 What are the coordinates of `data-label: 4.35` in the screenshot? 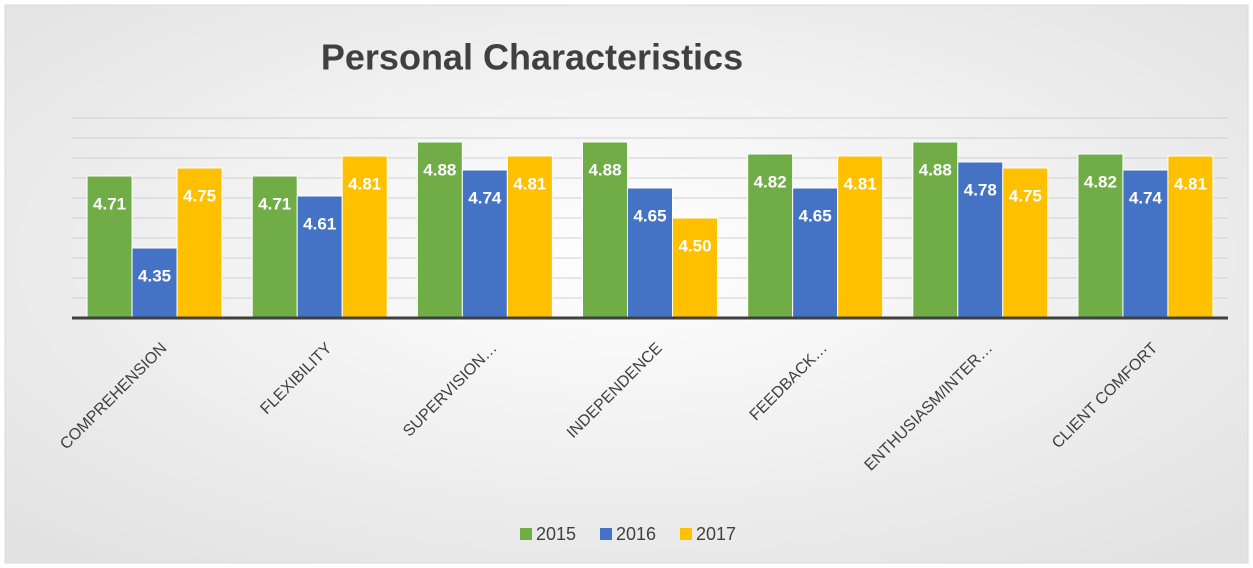 It's located at (154, 275).